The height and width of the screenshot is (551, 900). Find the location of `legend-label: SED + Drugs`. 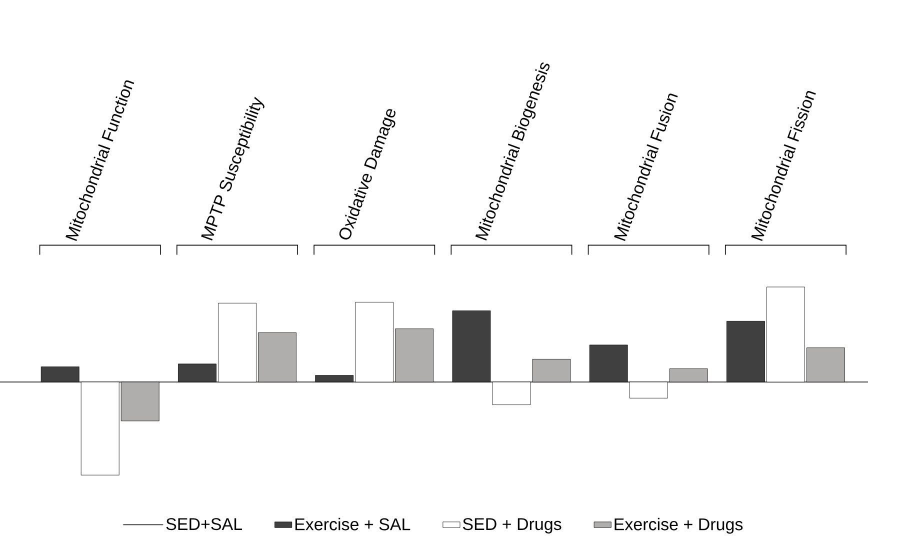

legend-label: SED + Drugs is located at coordinates (512, 526).